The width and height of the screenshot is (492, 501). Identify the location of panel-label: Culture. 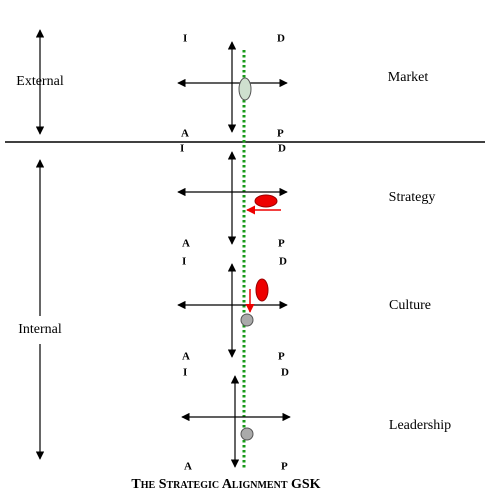
(410, 305).